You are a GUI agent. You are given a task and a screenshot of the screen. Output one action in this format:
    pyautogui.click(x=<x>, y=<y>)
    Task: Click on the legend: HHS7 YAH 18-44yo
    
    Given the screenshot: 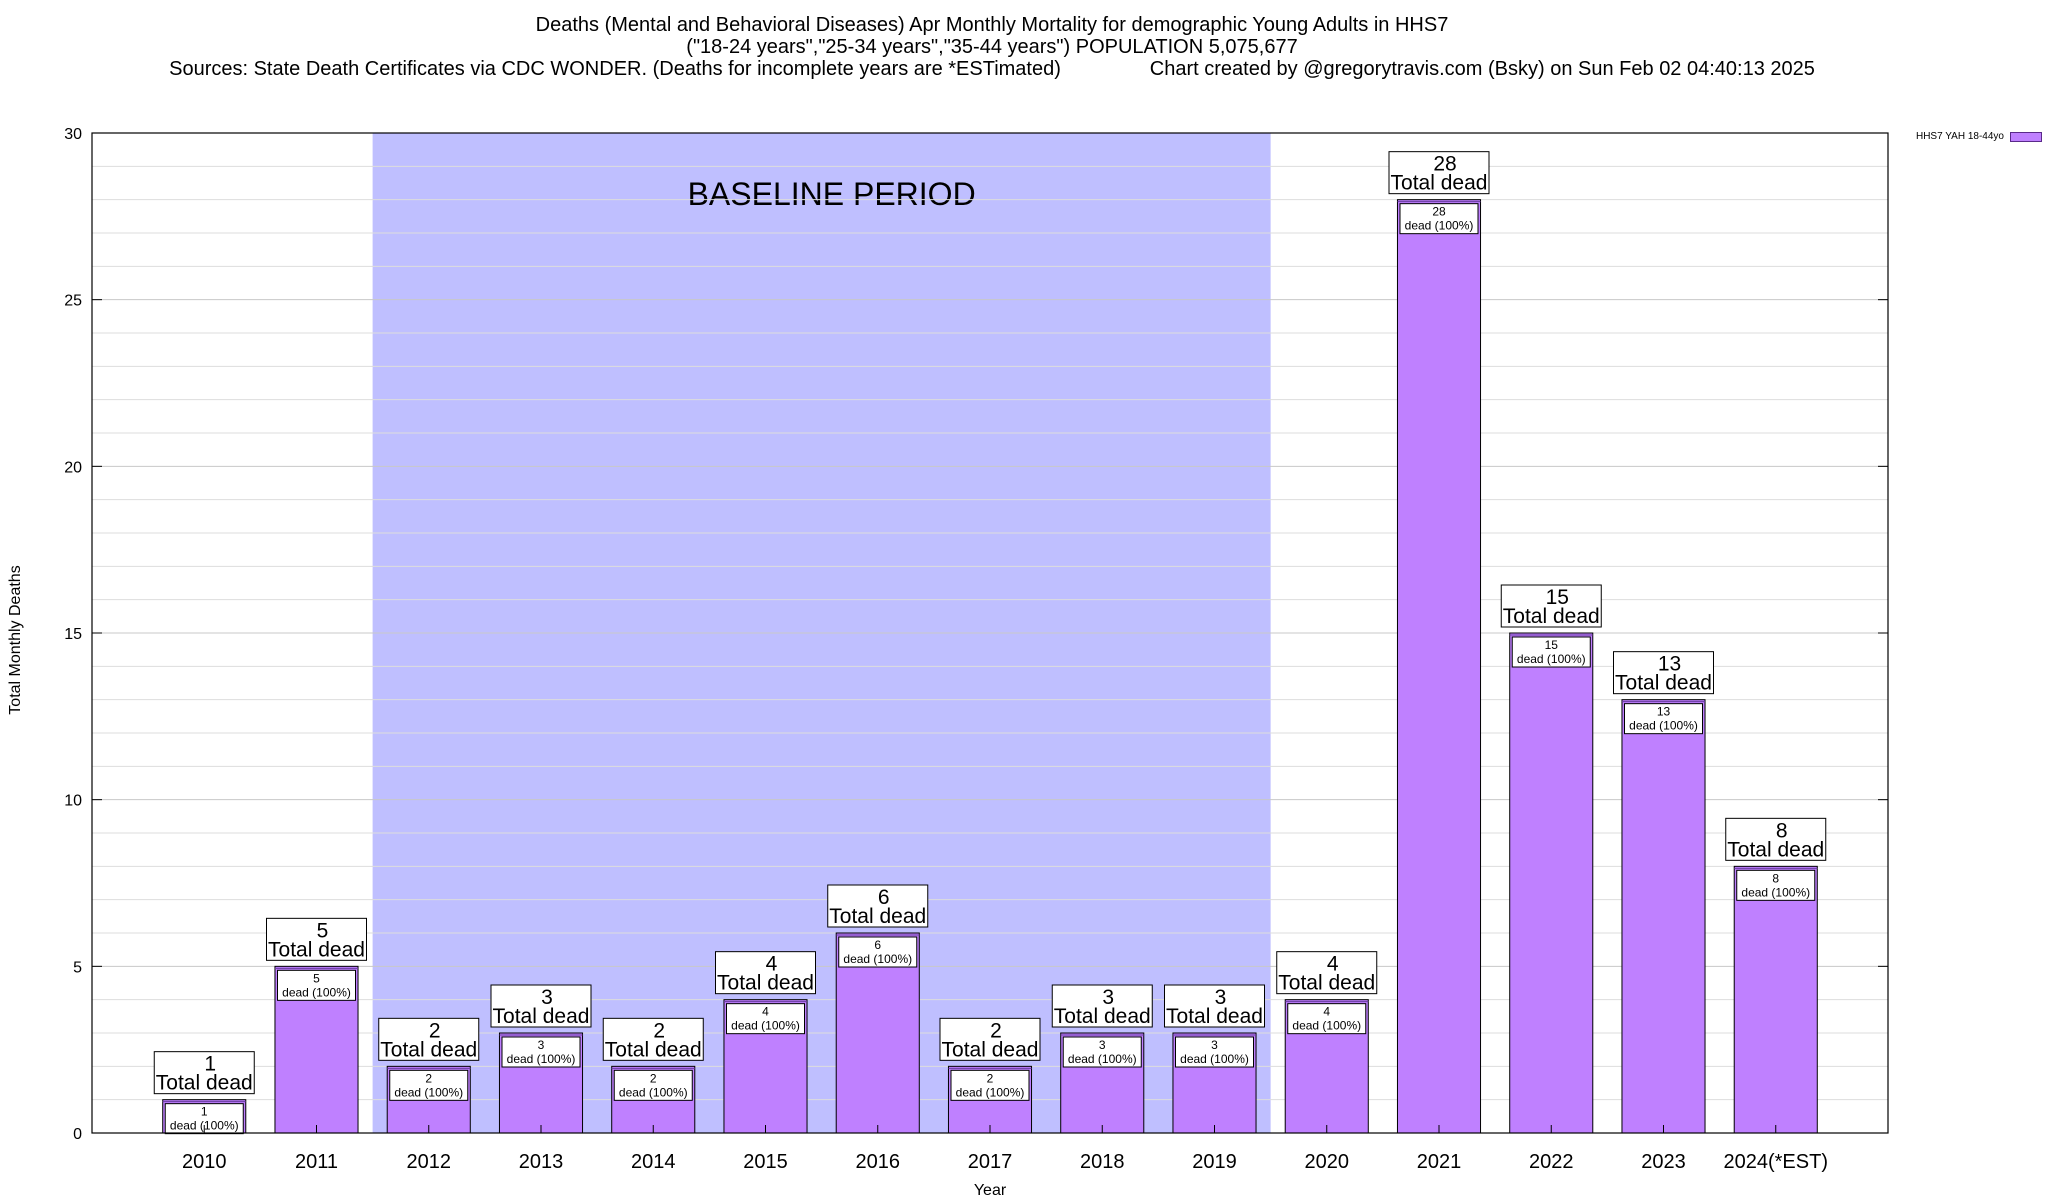 What is the action you would take?
    pyautogui.click(x=1979, y=136)
    